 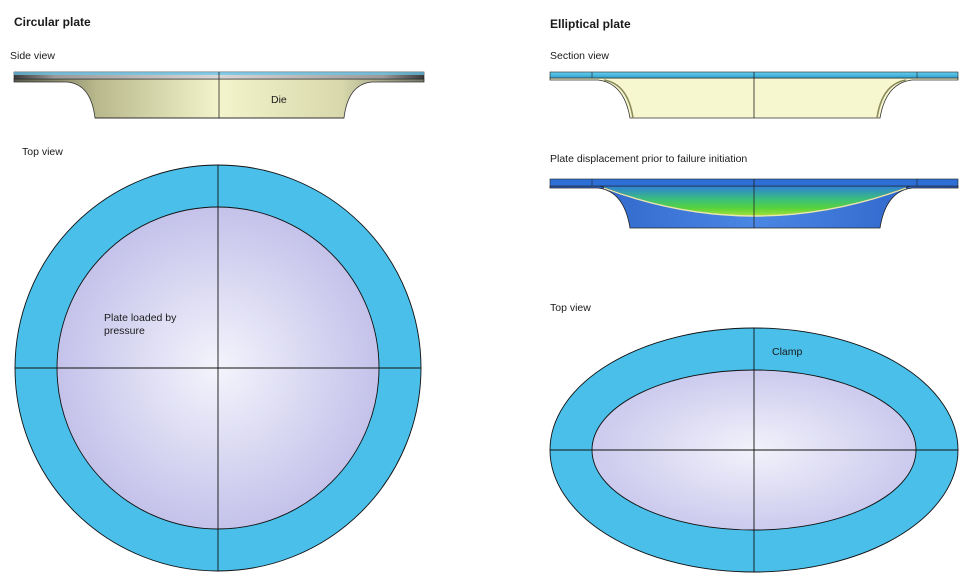 What do you see at coordinates (590, 24) in the screenshot?
I see `elliptical-plate-title: Elliptical plate` at bounding box center [590, 24].